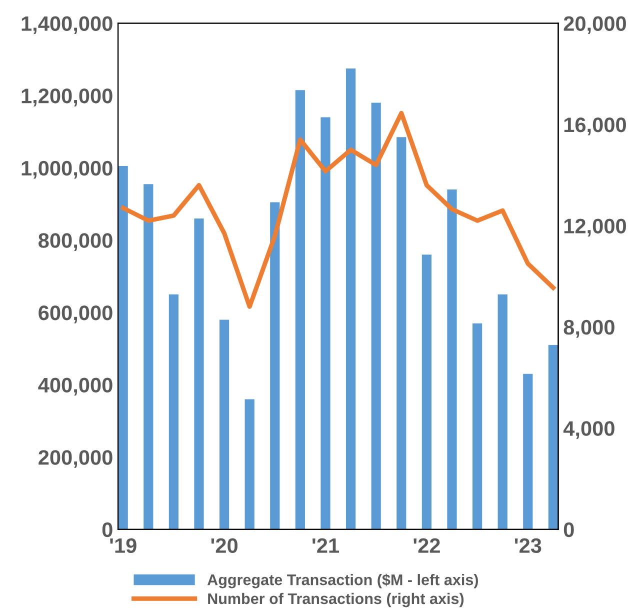  Describe the element at coordinates (75, 459) in the screenshot. I see `y-tick-label: 200,000` at that location.